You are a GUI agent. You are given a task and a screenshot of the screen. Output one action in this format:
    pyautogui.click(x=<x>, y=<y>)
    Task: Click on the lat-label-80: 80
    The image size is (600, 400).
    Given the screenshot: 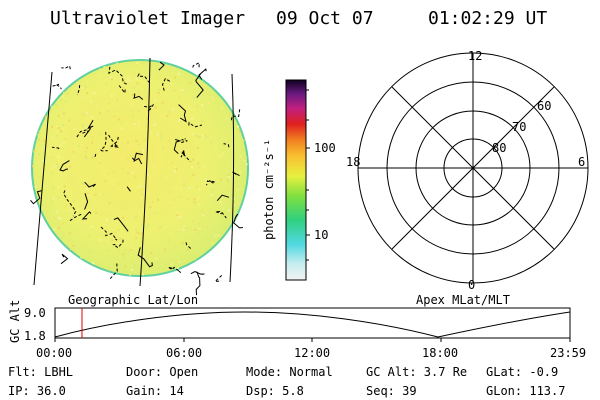 What is the action you would take?
    pyautogui.click(x=499, y=148)
    